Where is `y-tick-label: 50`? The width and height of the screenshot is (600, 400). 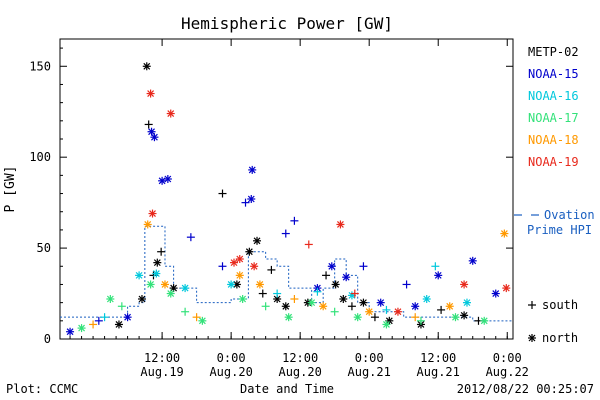
y-tick-label: 50 is located at coordinates (44, 248).